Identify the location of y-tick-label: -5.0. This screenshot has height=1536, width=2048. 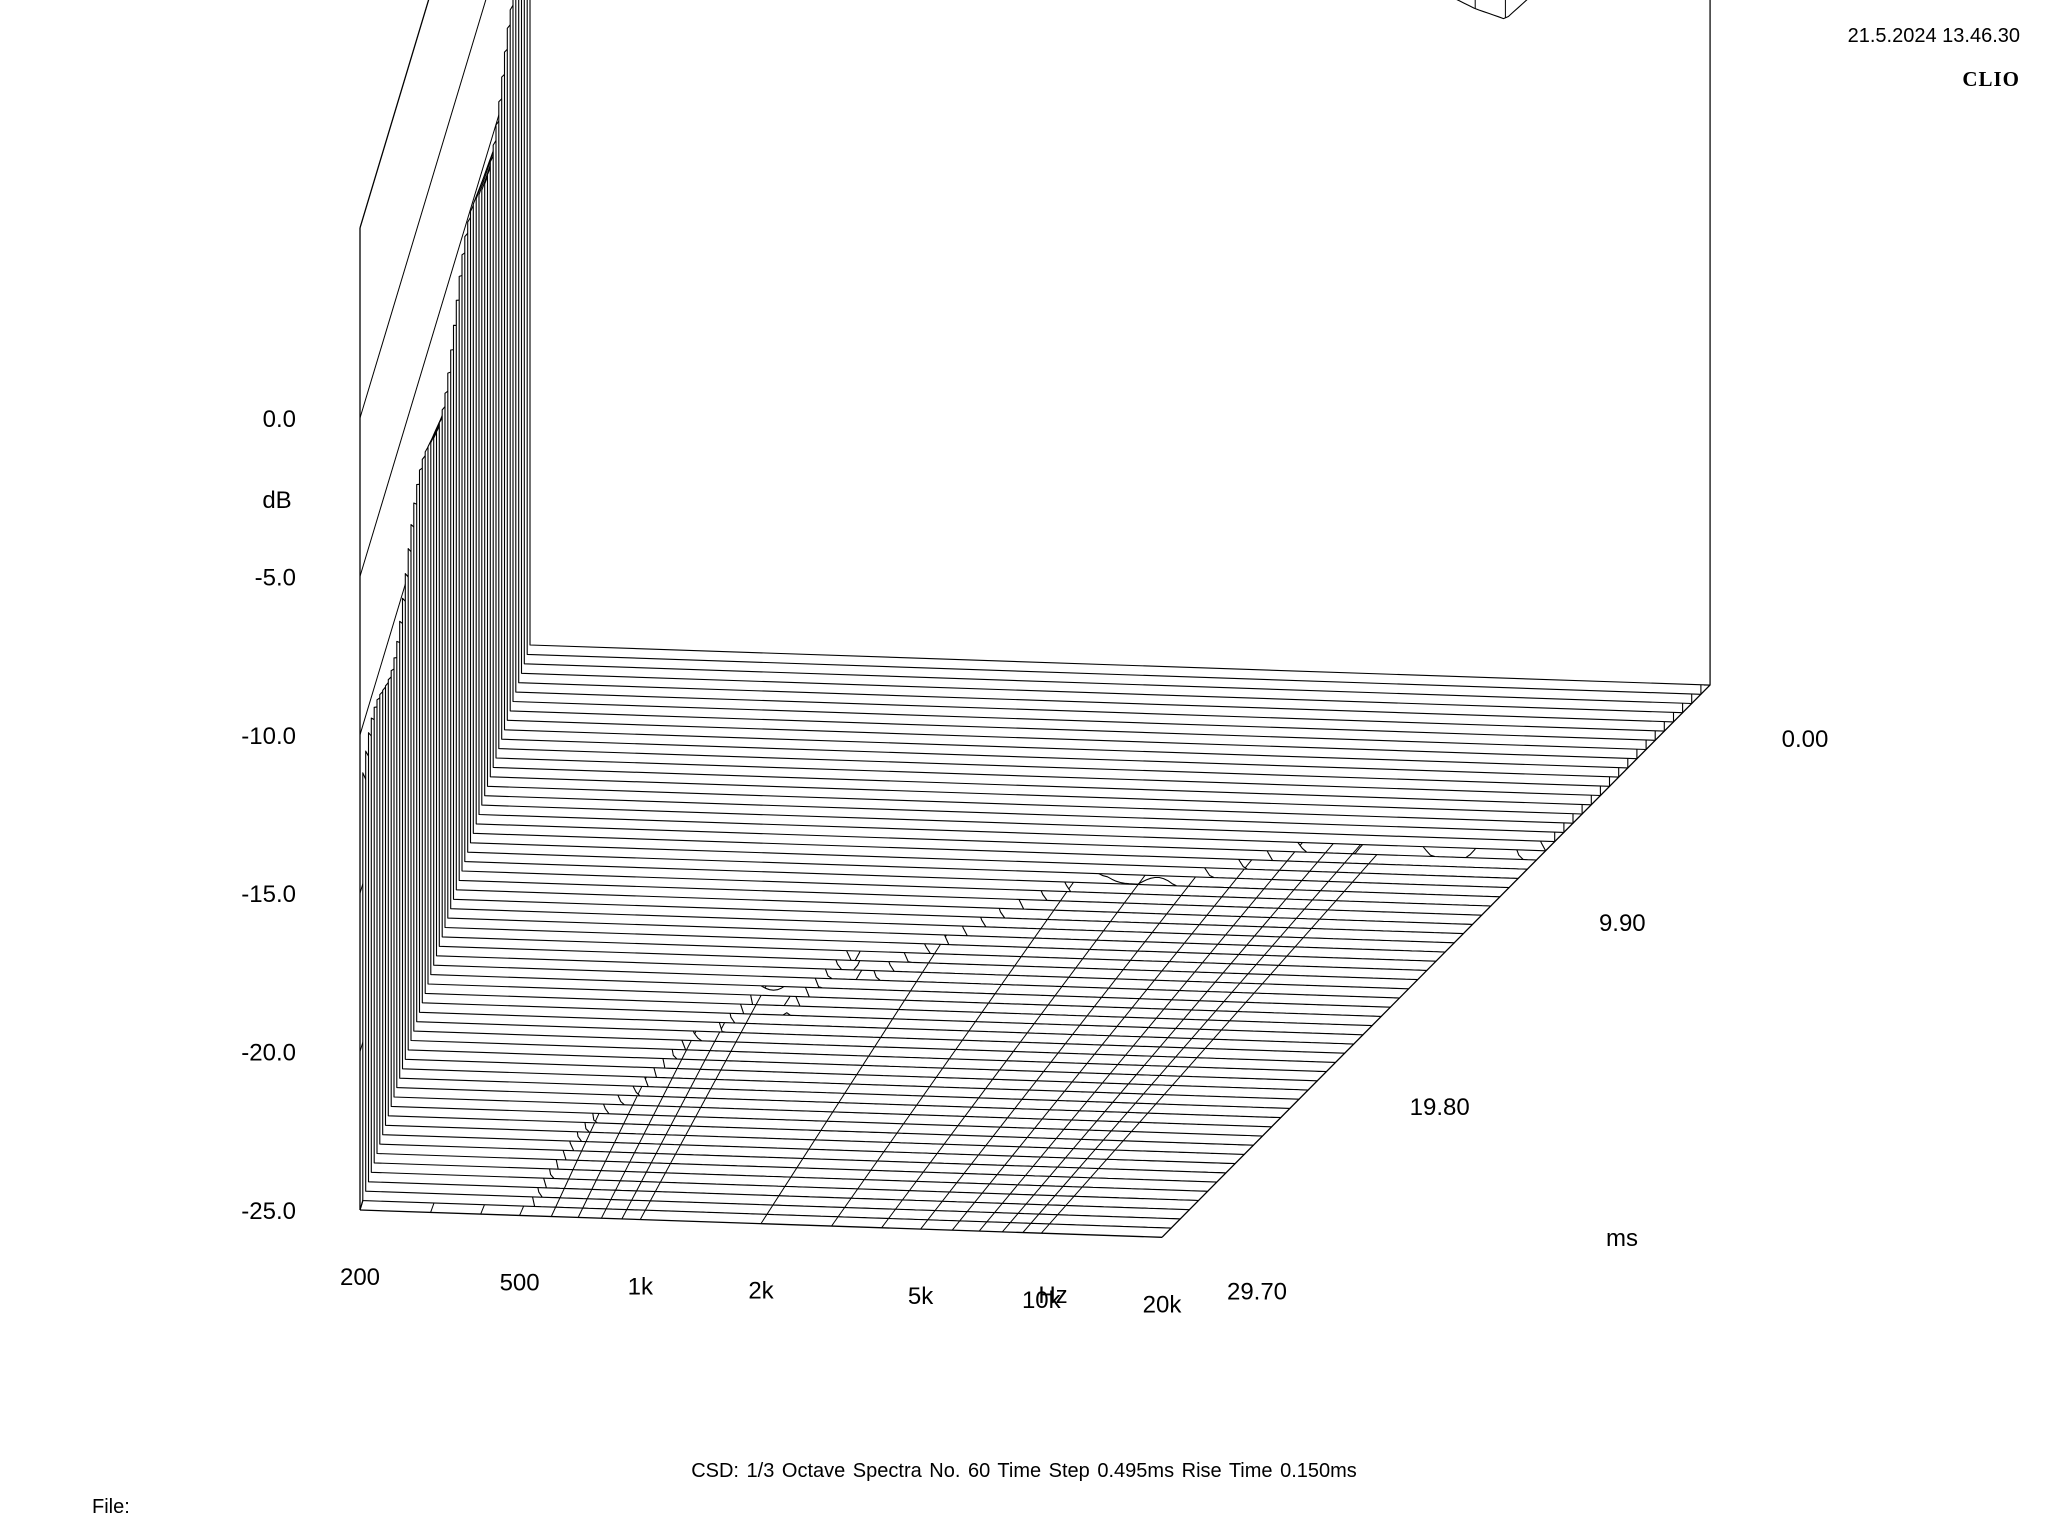
(275, 577).